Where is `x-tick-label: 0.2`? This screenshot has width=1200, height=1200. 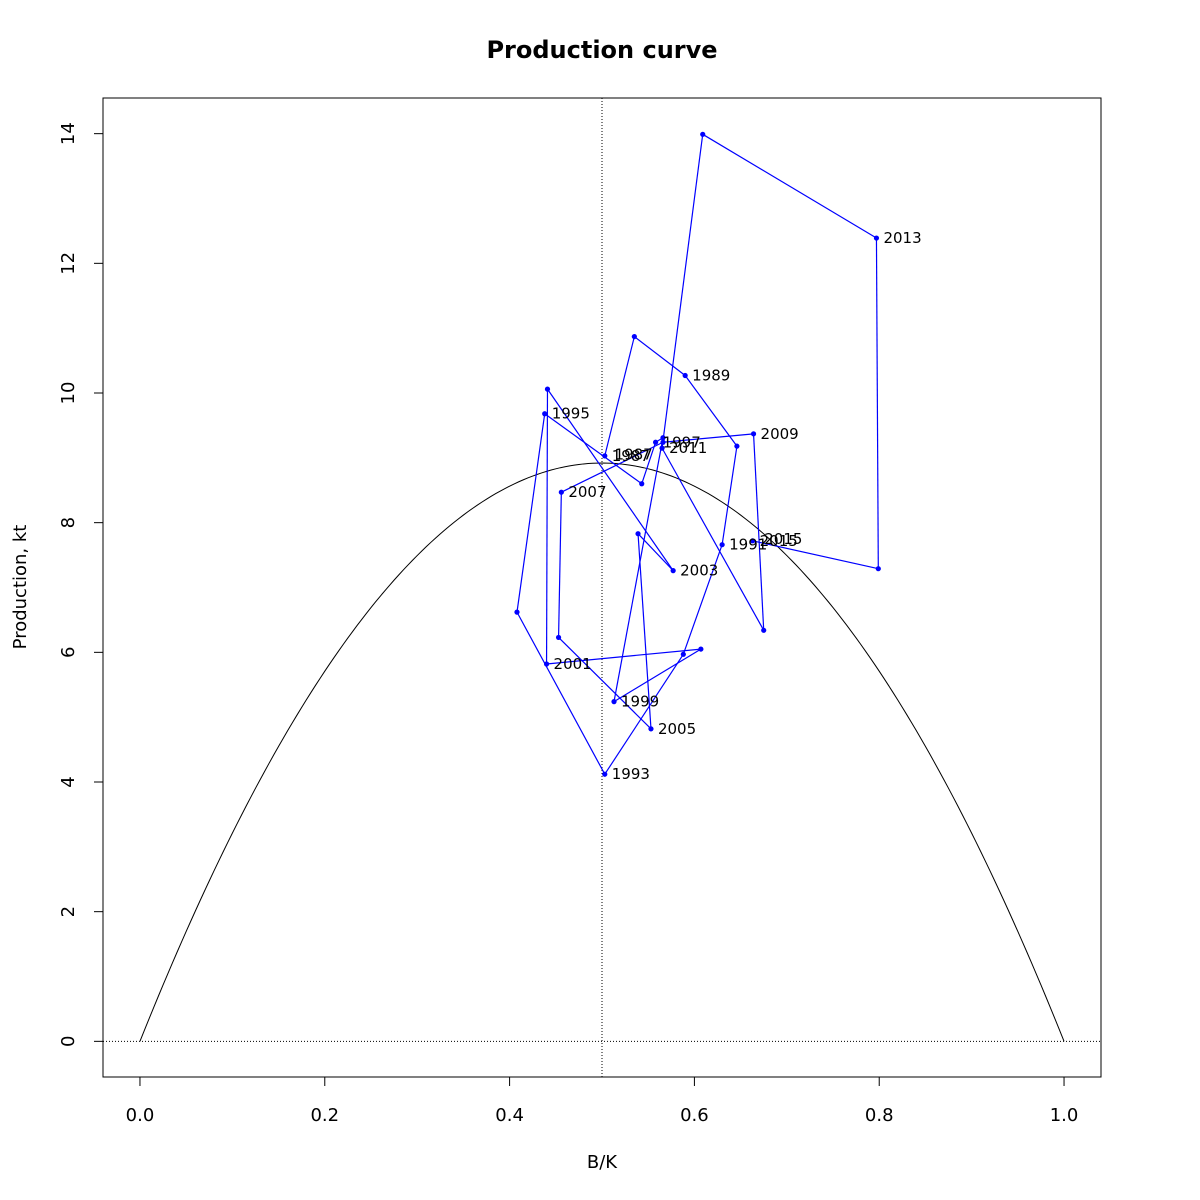 x-tick-label: 0.2 is located at coordinates (324, 1115).